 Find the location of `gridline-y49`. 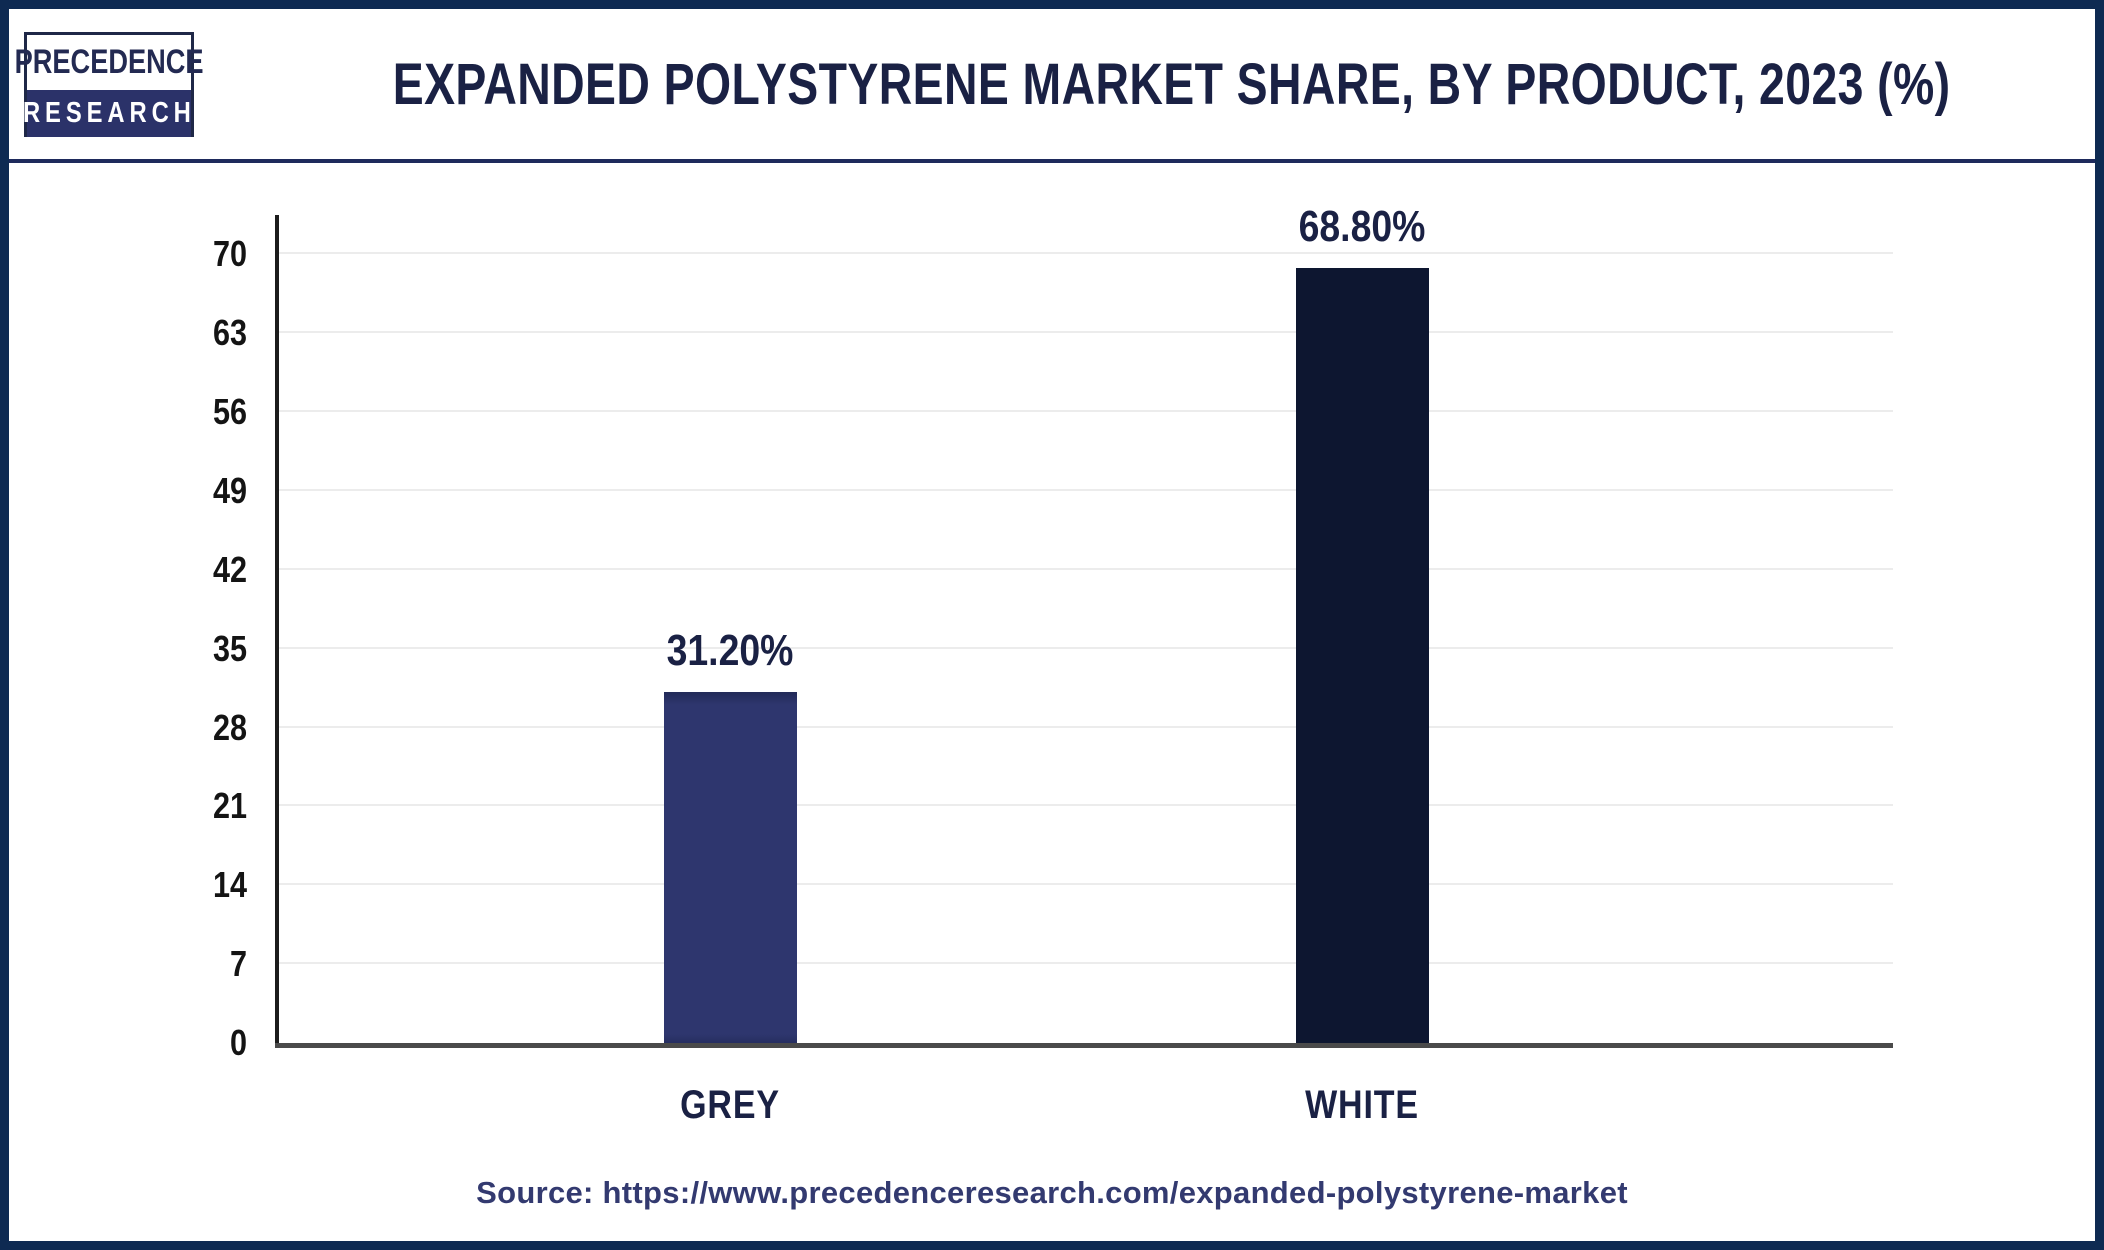

gridline-y49 is located at coordinates (1086, 490).